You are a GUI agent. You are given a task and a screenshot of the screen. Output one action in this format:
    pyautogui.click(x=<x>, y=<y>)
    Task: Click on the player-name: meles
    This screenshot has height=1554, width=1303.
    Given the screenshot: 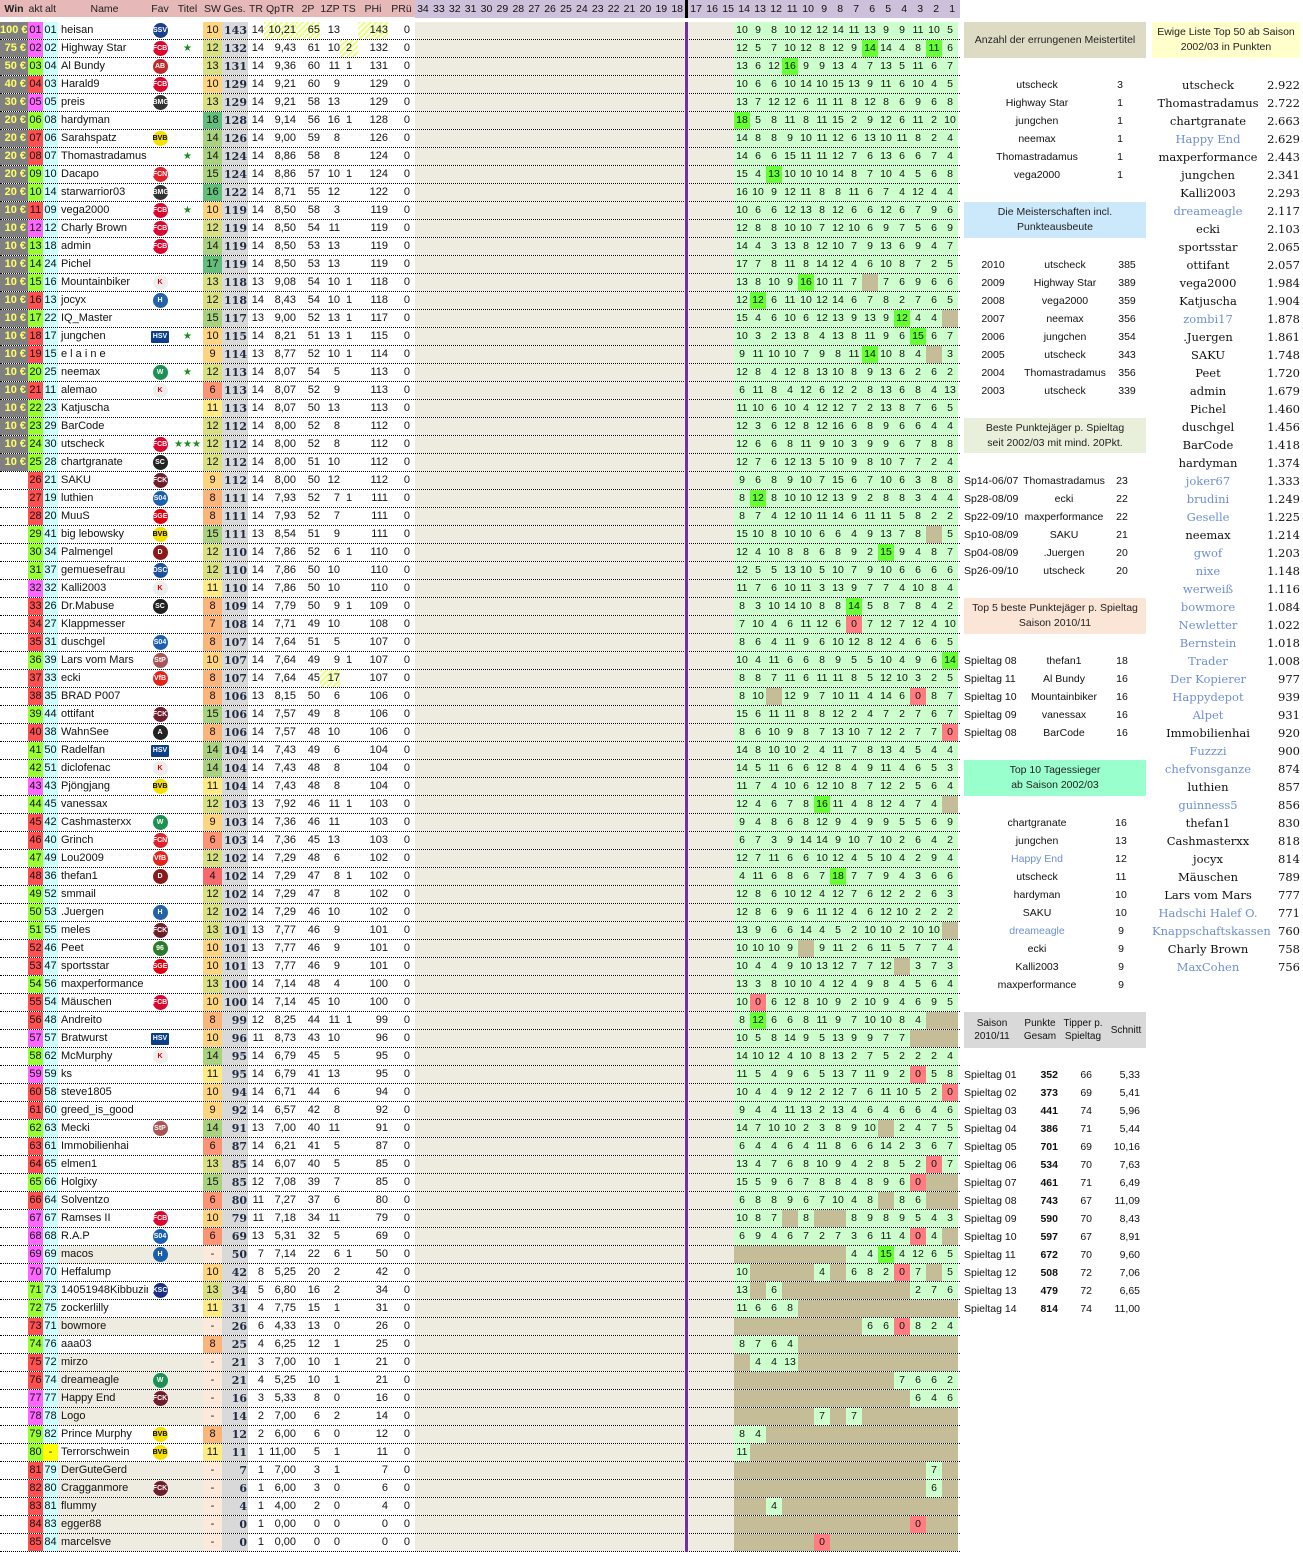 What is the action you would take?
    pyautogui.click(x=76, y=930)
    